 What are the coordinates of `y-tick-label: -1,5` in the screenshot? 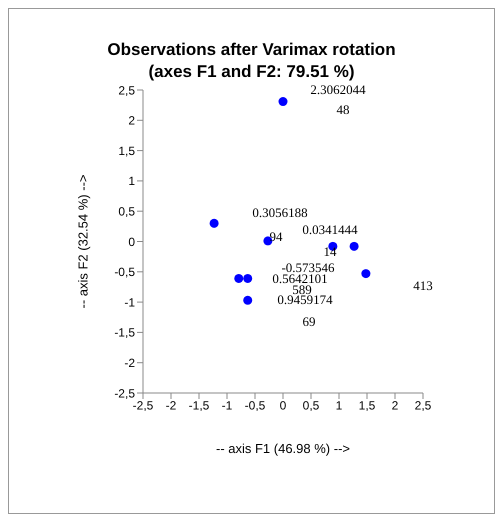 It's located at (125, 333).